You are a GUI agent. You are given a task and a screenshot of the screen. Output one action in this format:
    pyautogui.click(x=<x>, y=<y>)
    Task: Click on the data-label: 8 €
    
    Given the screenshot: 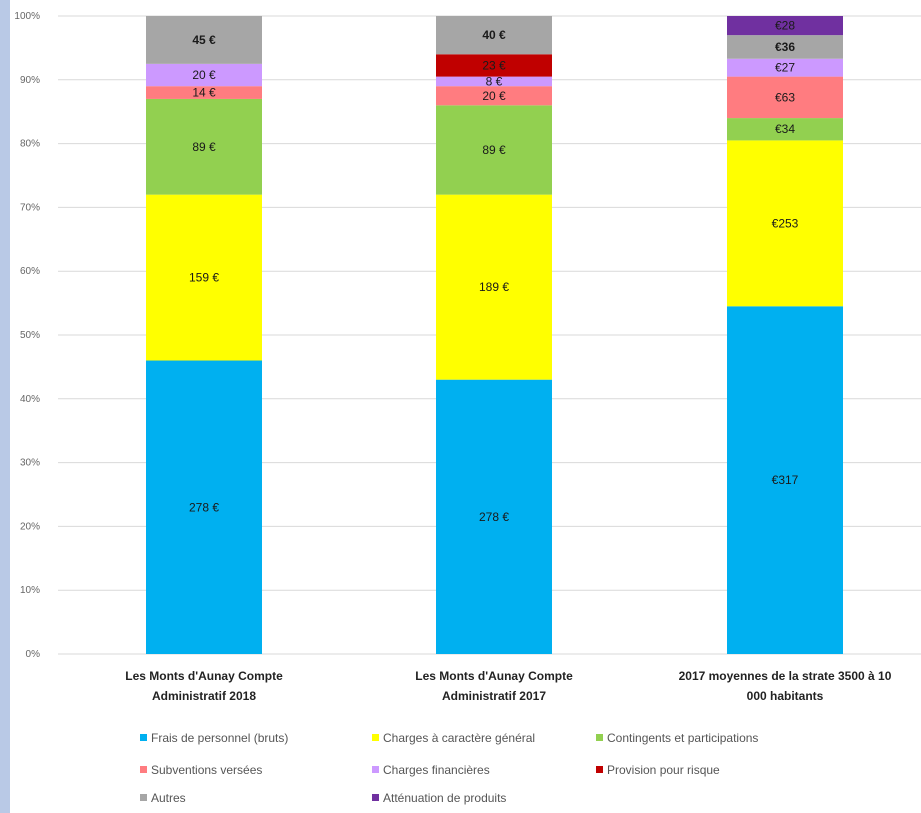 What is the action you would take?
    pyautogui.click(x=494, y=81)
    